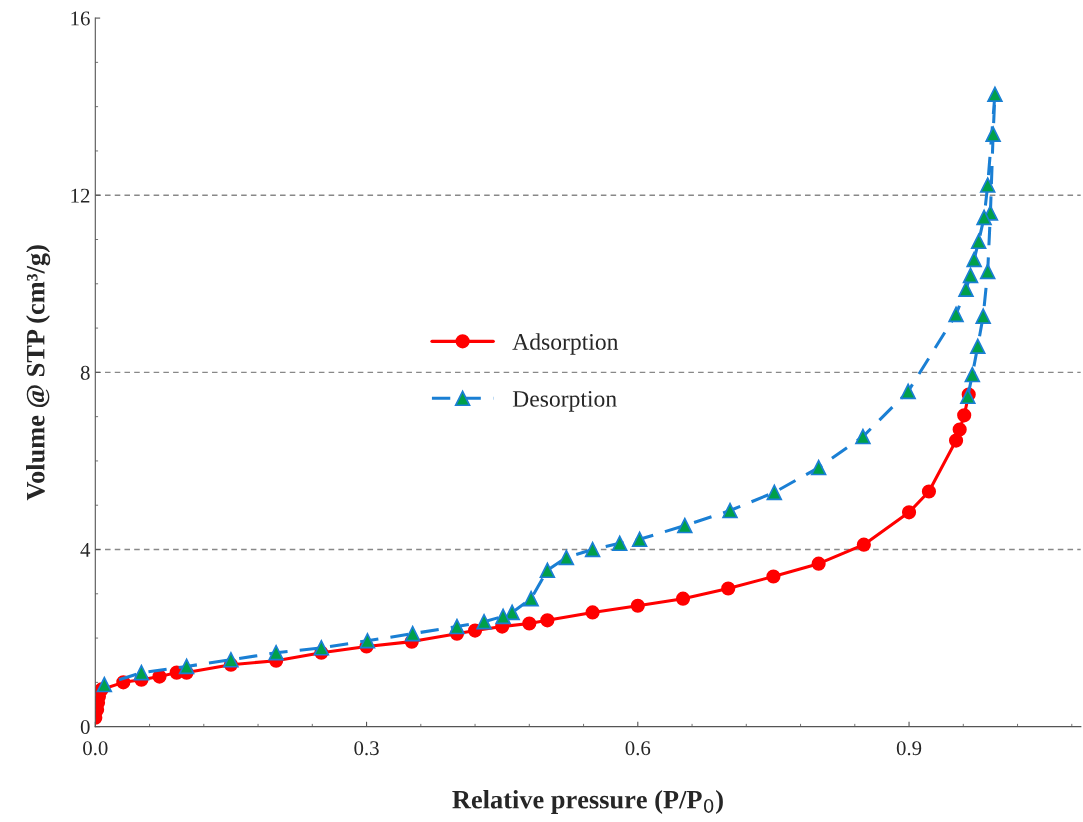 The image size is (1083, 822). Describe the element at coordinates (95, 748) in the screenshot. I see `x-tick-label: 0.0` at that location.